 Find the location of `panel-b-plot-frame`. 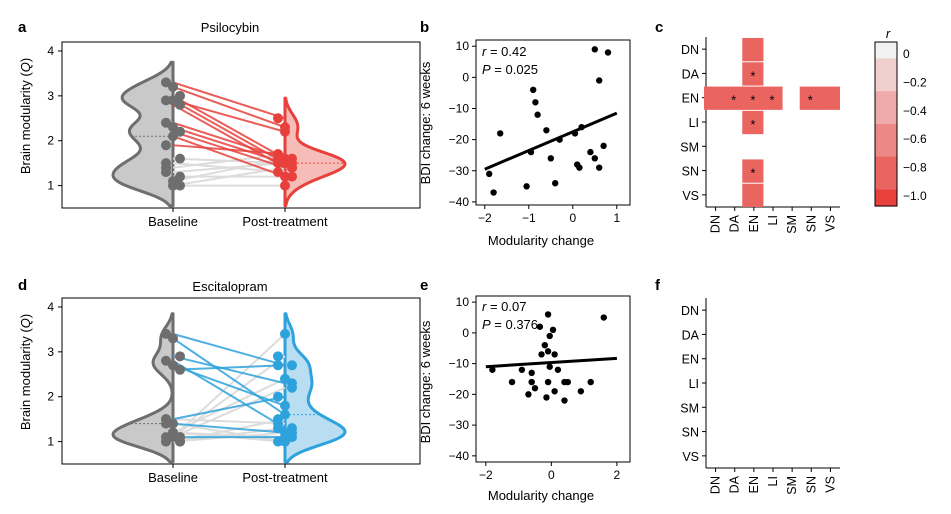

panel-b-plot-frame is located at coordinates (553, 122).